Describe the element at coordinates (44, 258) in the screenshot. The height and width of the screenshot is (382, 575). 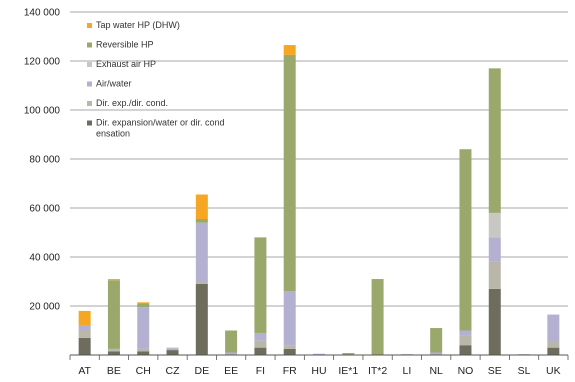
I see `y-tick-label: 40 000` at that location.